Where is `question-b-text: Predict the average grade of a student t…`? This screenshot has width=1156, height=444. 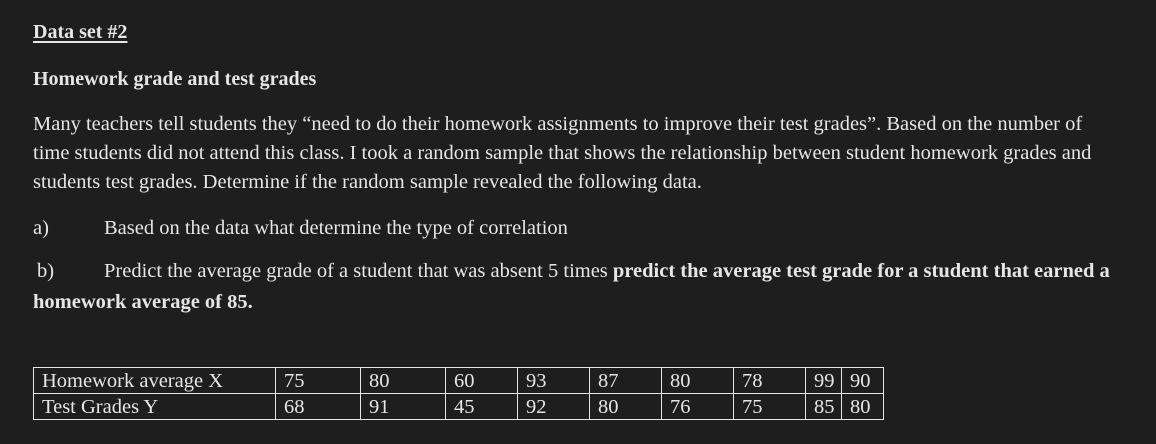
question-b-text: Predict the average grade of a student t… is located at coordinates (358, 271).